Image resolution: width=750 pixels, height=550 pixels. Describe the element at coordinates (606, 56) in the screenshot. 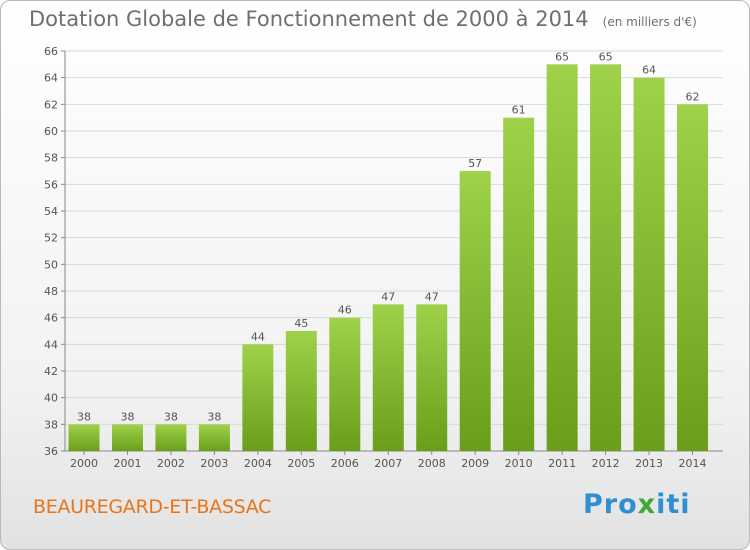

I see `data-label-2012: 65` at that location.